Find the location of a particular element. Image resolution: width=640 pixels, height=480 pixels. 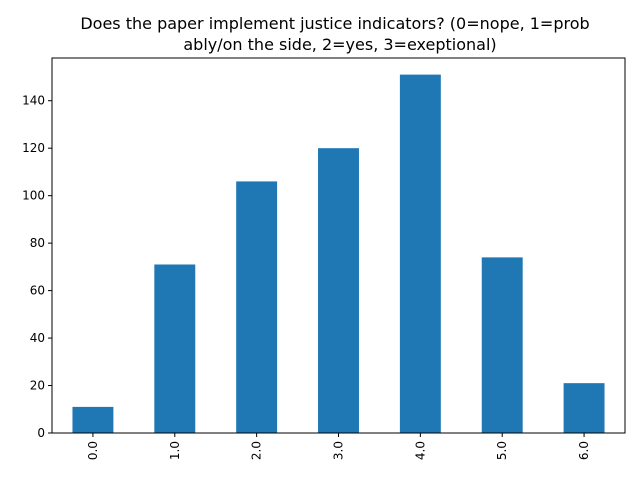

x-tick-label-4: 4.0 is located at coordinates (420, 450).